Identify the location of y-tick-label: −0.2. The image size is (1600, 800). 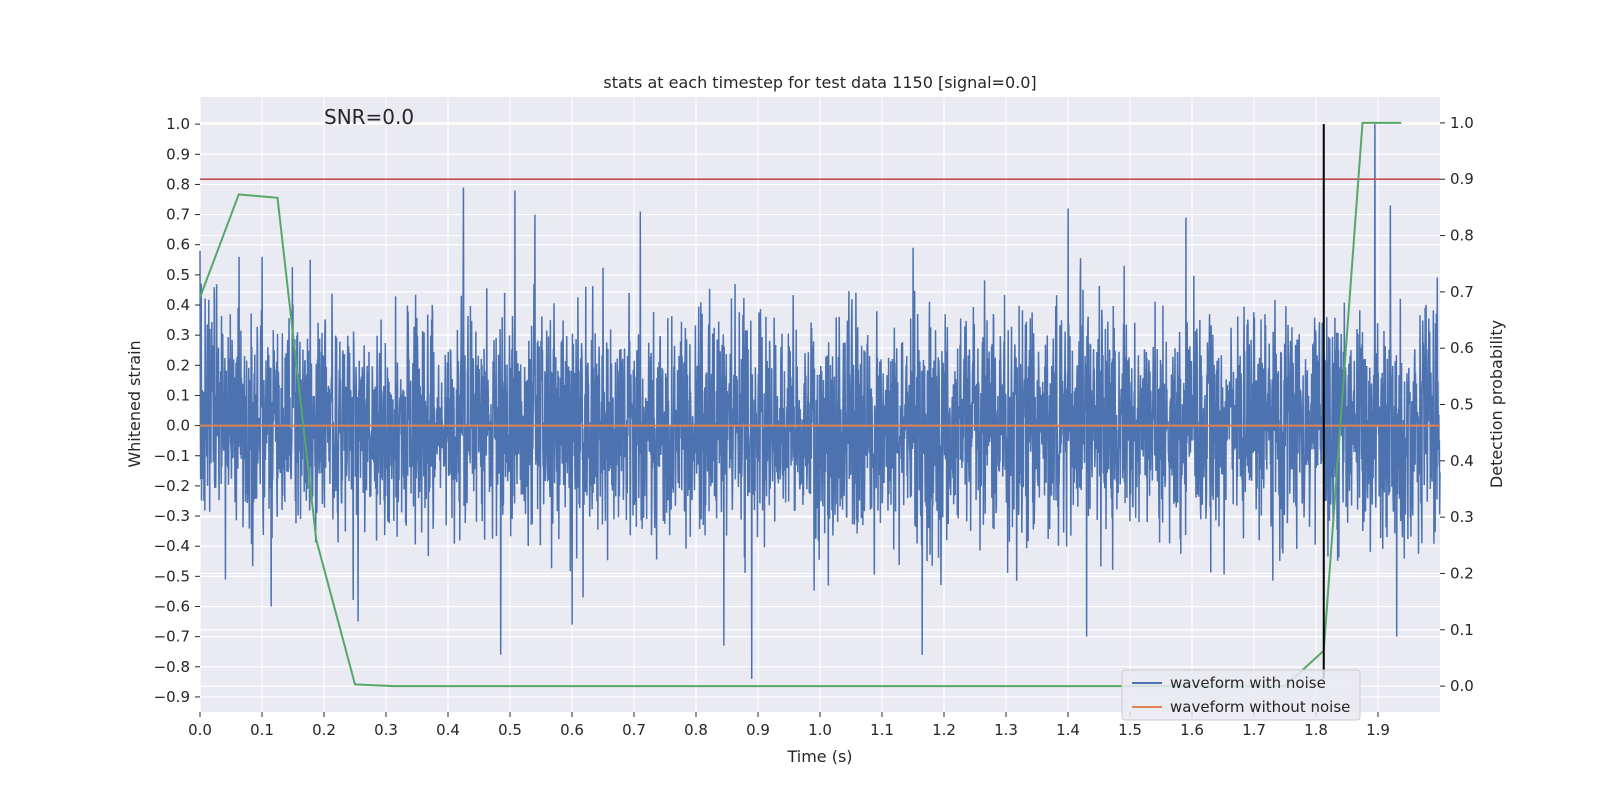
(172, 486).